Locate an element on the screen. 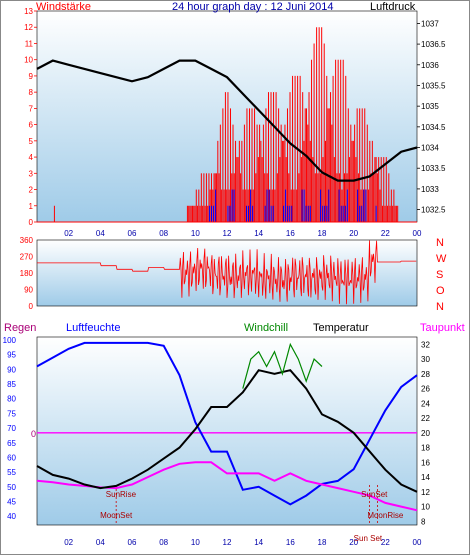 This screenshot has width=470, height=555. wind-tick-label: 5 is located at coordinates (31, 141).